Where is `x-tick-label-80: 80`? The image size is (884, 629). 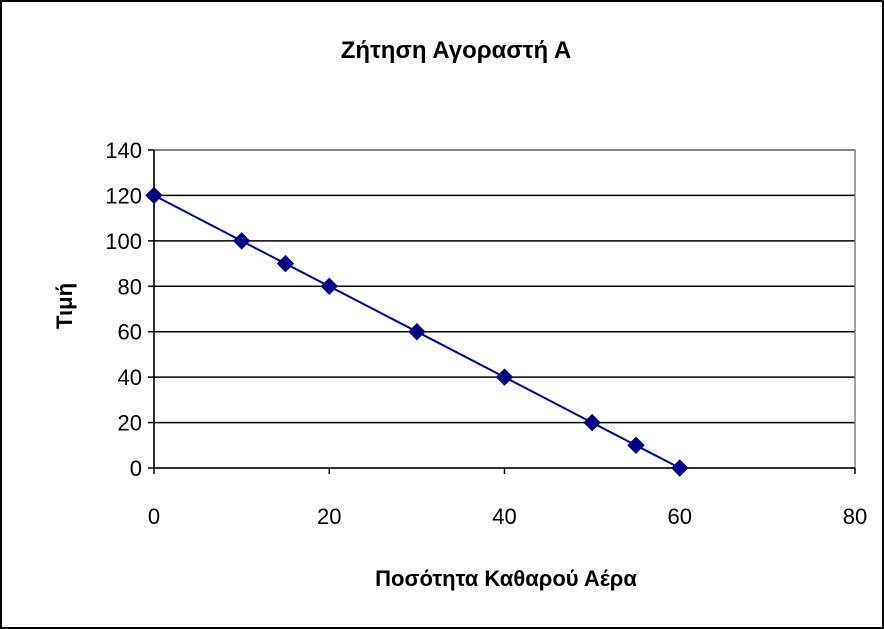 x-tick-label-80: 80 is located at coordinates (855, 516).